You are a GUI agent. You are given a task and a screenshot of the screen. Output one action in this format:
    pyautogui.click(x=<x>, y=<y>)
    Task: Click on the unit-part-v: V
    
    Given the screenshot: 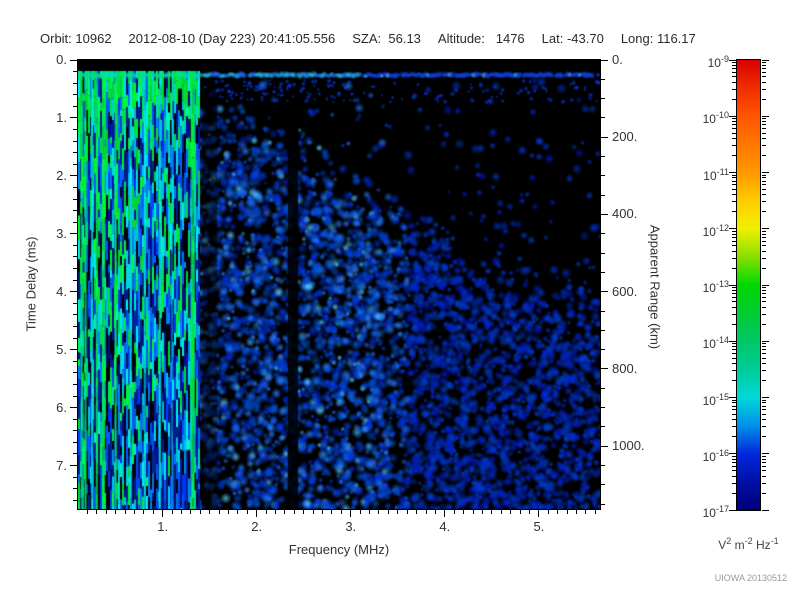 What is the action you would take?
    pyautogui.click(x=722, y=545)
    